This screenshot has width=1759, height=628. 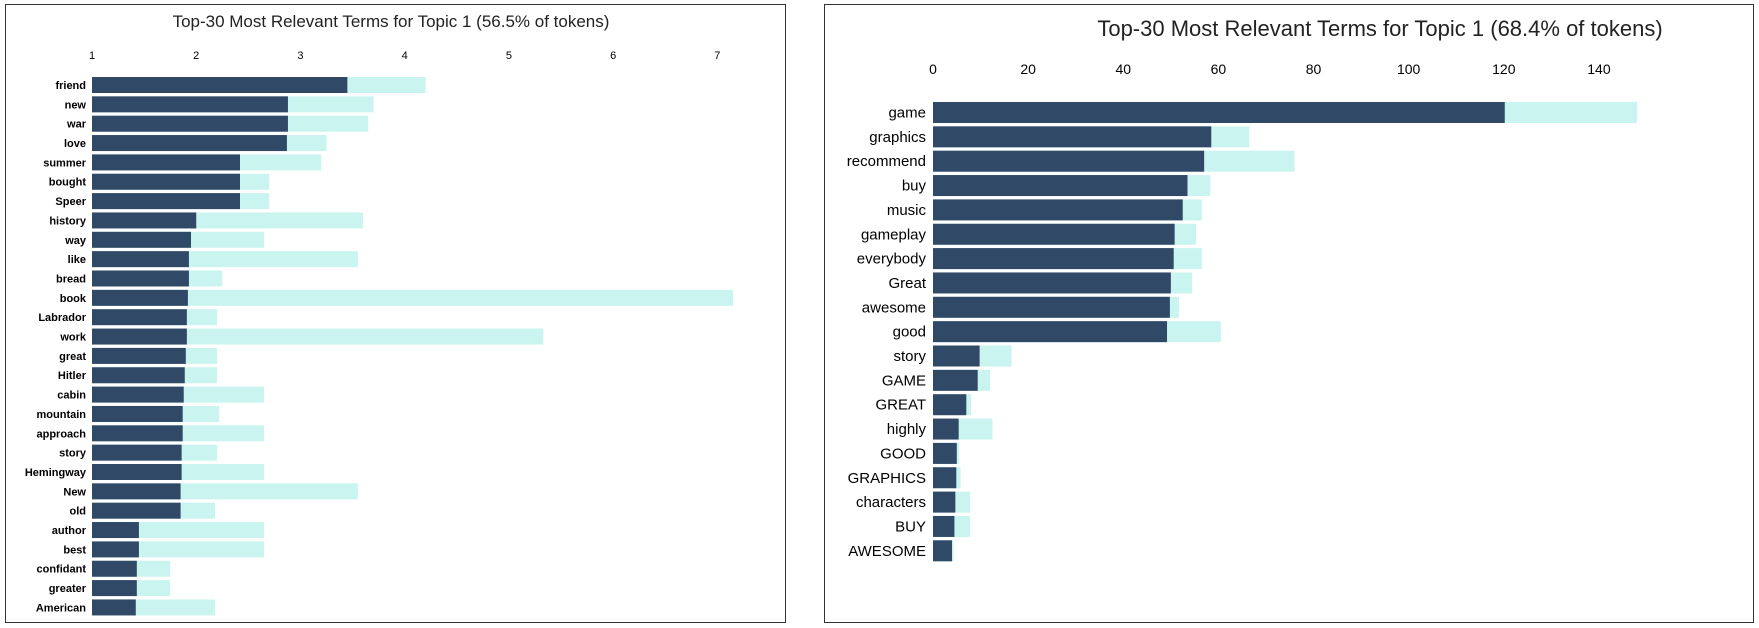 I want to click on right-term-label: graphics, so click(x=897, y=137).